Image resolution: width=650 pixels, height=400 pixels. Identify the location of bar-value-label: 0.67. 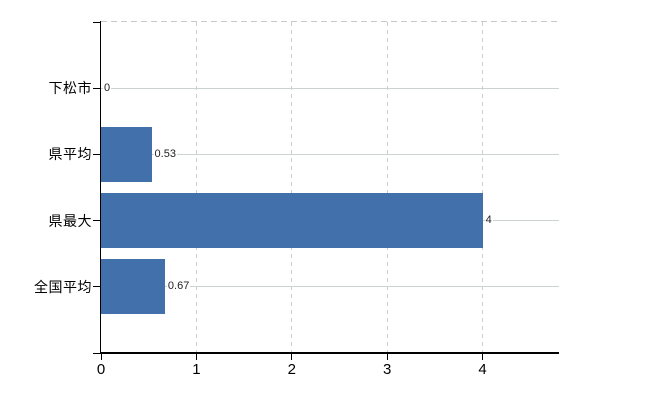
(178, 287).